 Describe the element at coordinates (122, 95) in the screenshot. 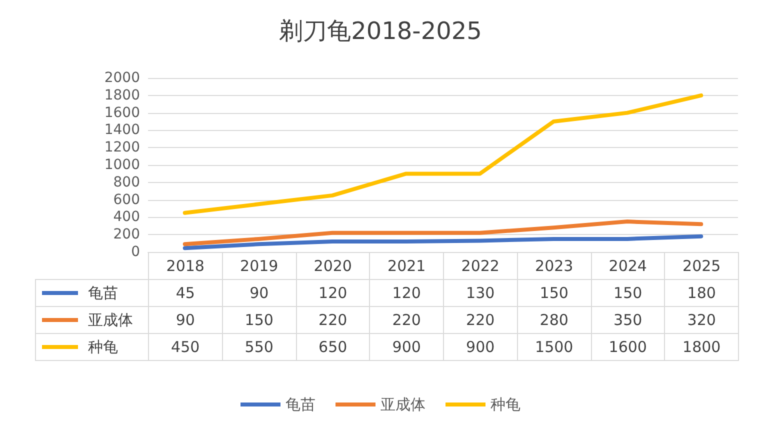

I see `y-tick-label: 1800` at that location.